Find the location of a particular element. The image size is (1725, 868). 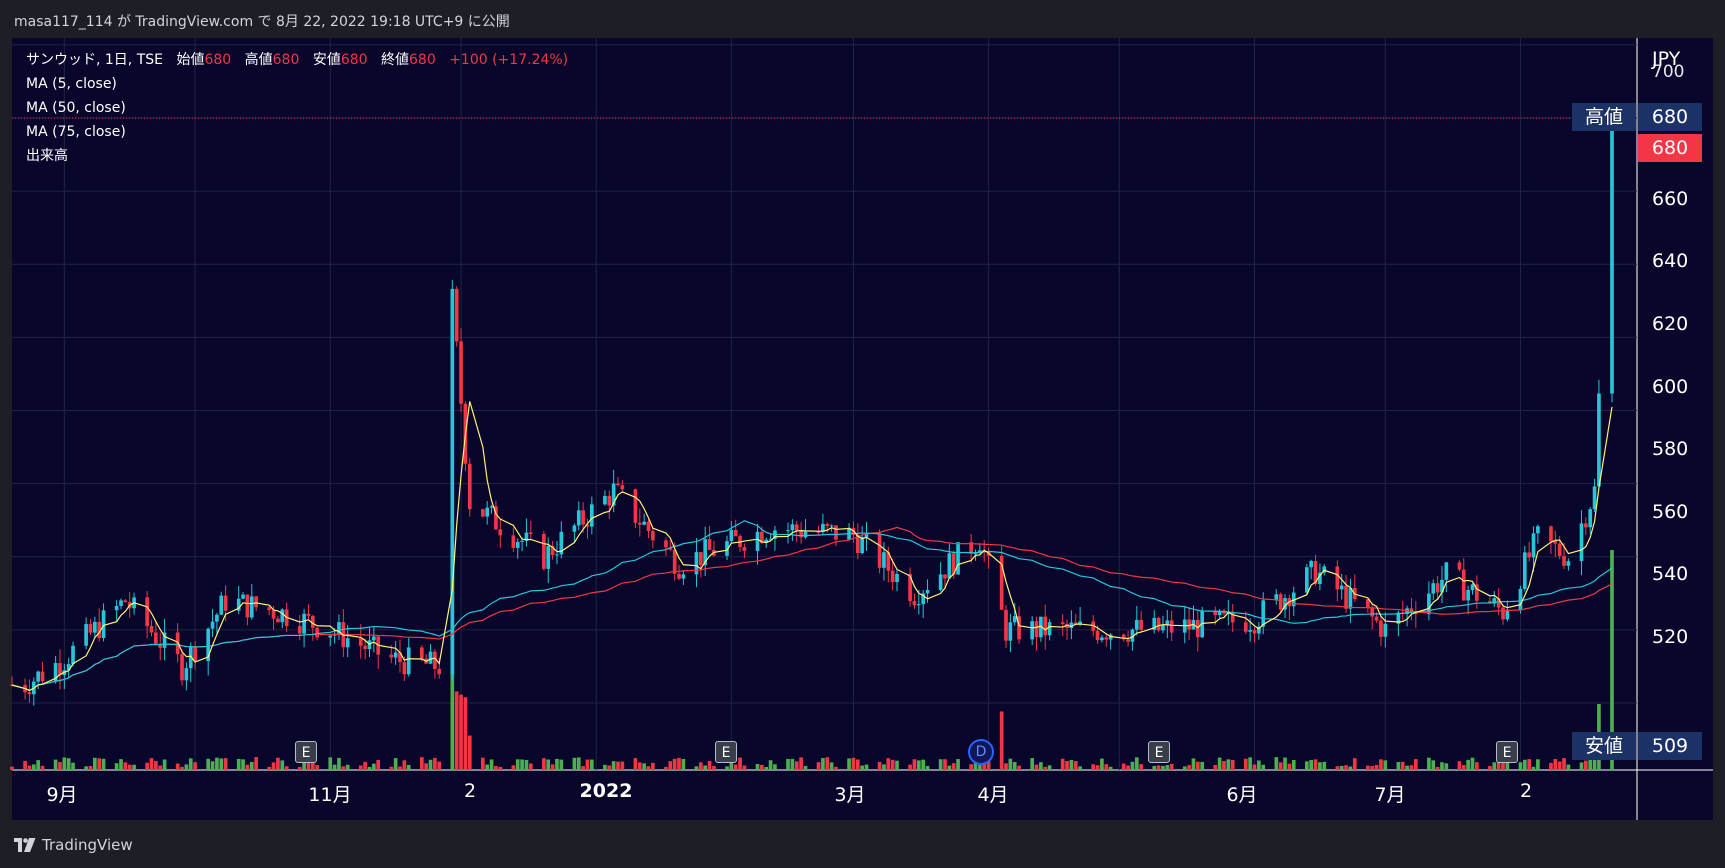

currency-label: JPY is located at coordinates (1666, 59).